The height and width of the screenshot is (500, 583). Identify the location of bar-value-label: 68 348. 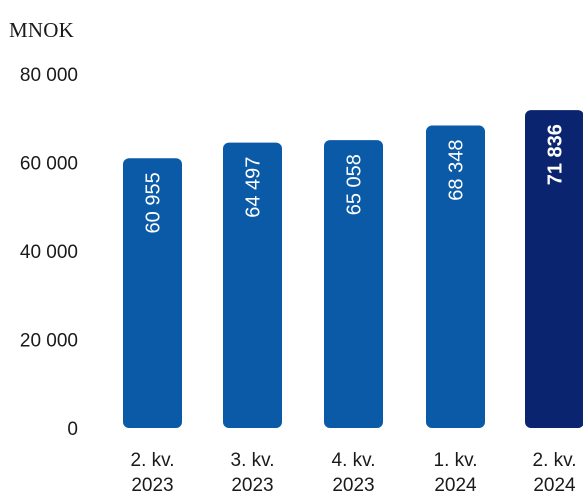
(457, 170).